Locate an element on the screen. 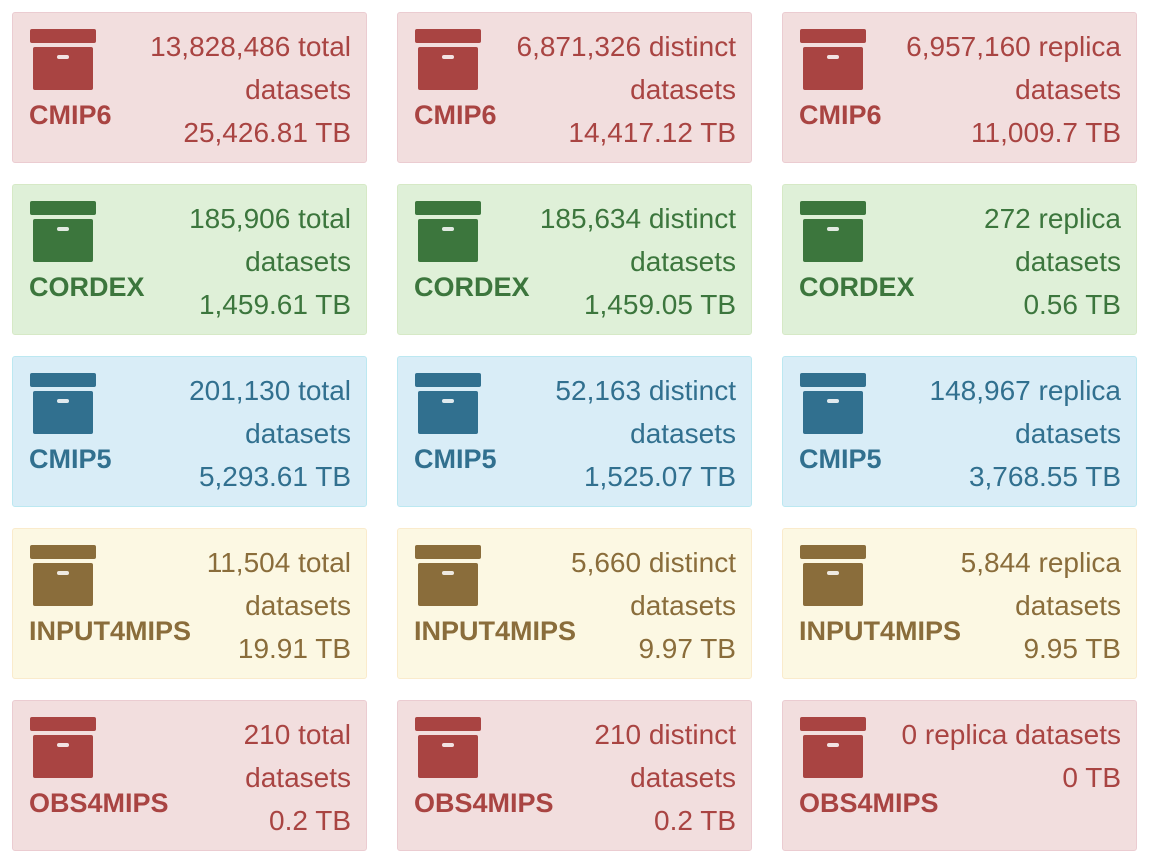  stat-text: 5,844 replica datasets 9.95 TB is located at coordinates (1041, 605).